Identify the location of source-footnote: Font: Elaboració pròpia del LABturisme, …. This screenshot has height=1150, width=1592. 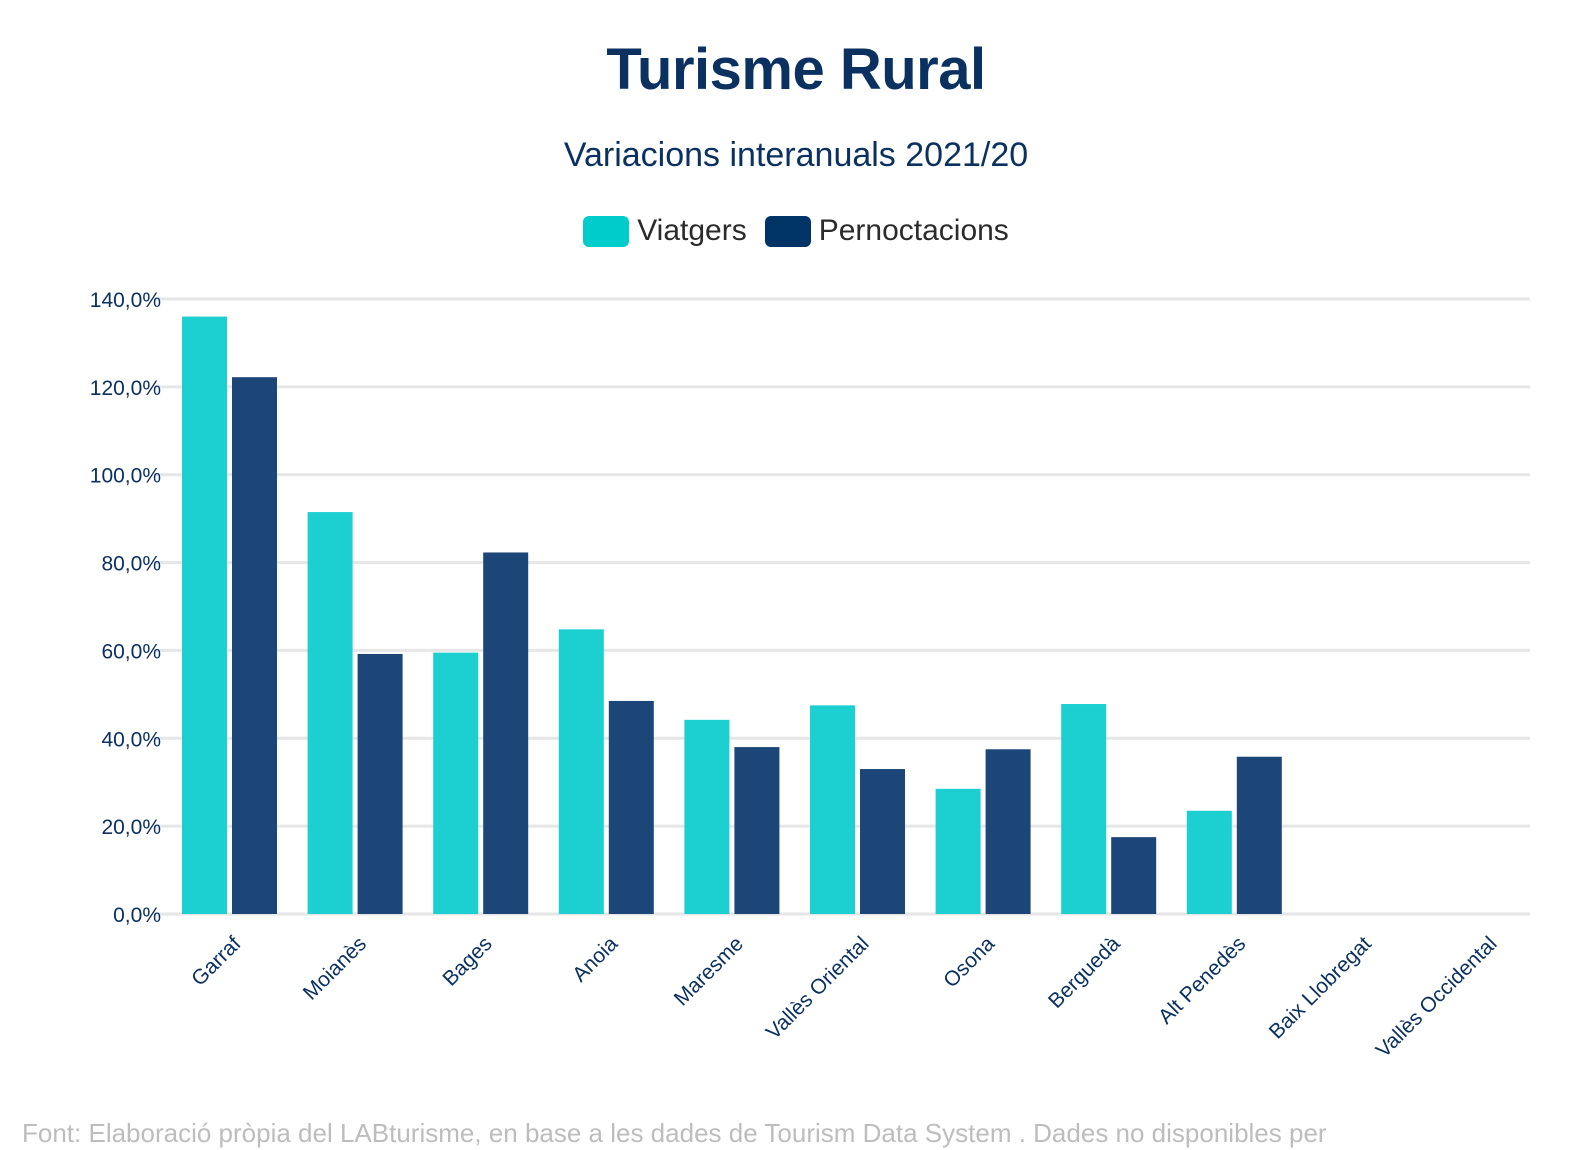
(674, 1133).